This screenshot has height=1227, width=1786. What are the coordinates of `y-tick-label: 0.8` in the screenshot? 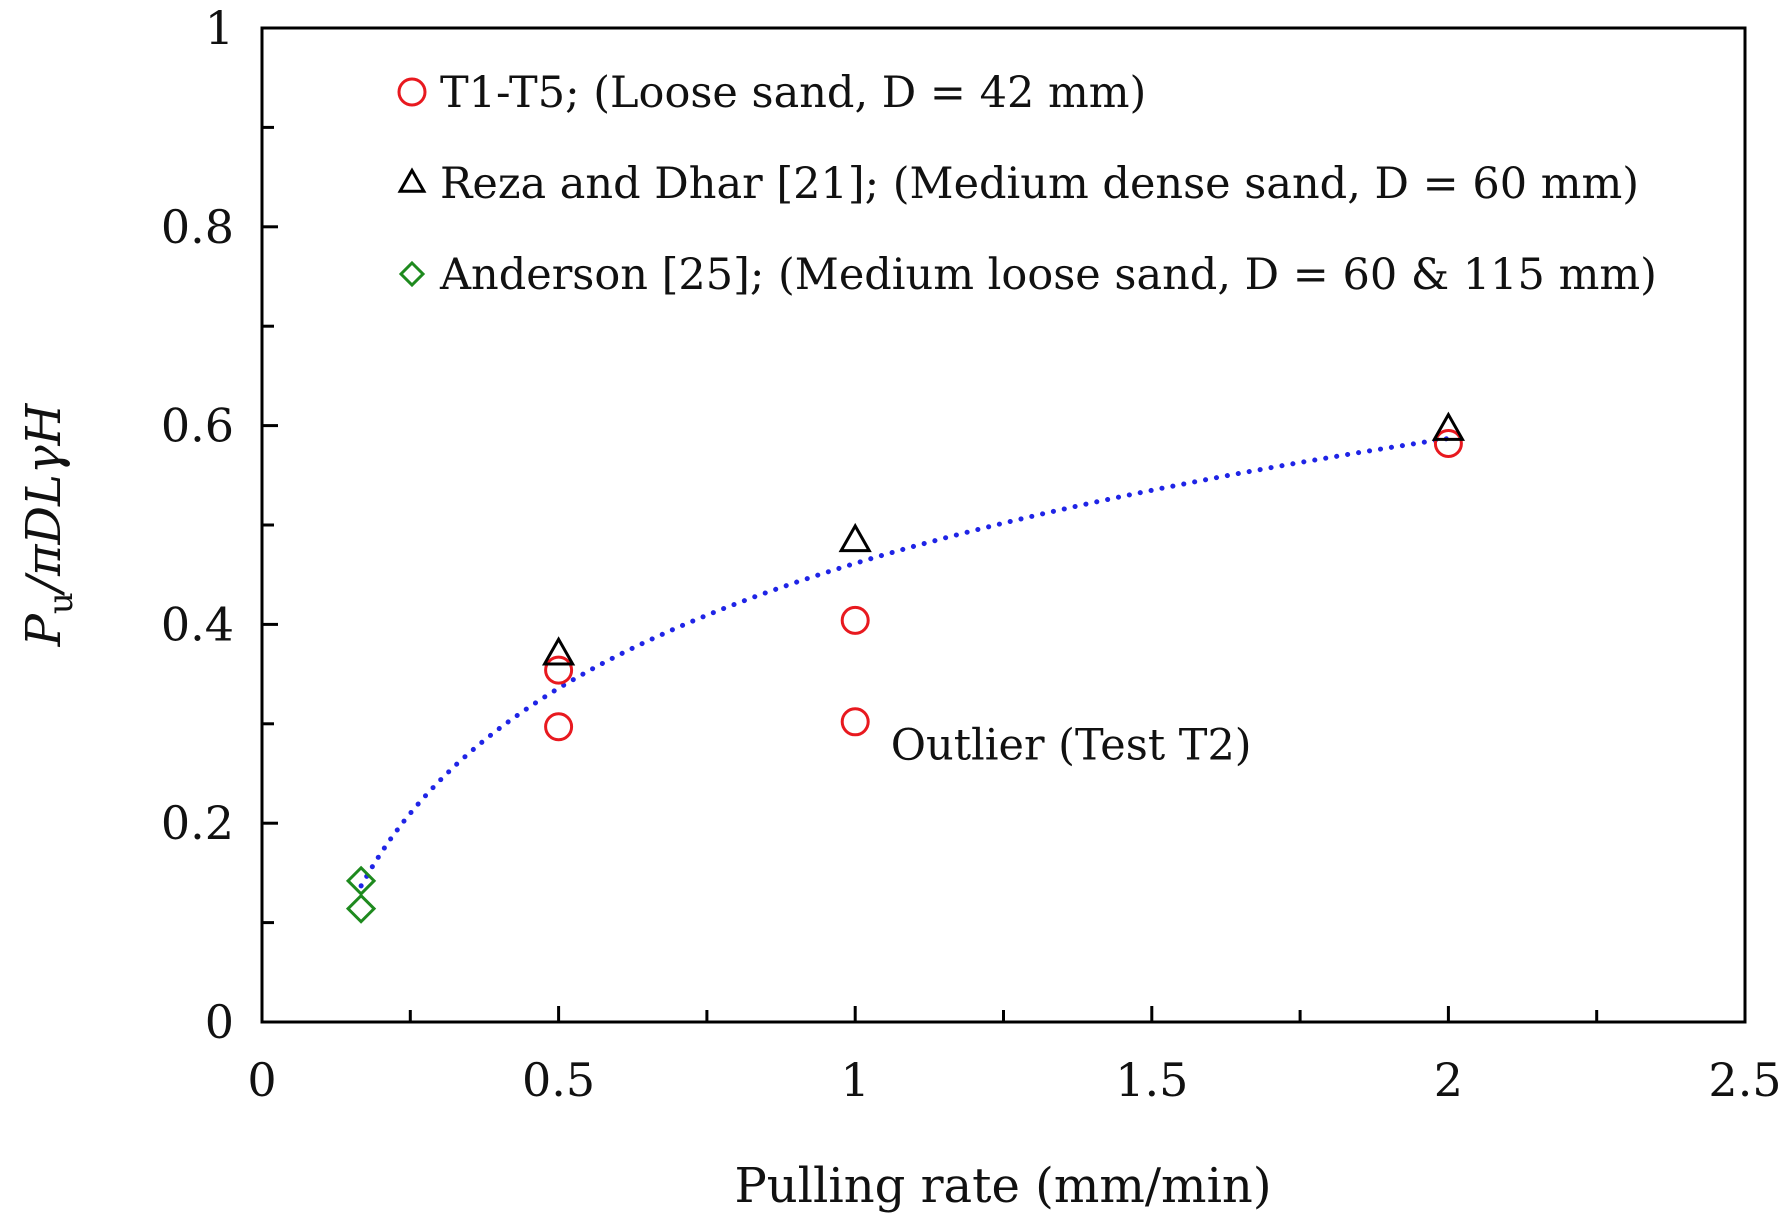 It's located at (197, 227).